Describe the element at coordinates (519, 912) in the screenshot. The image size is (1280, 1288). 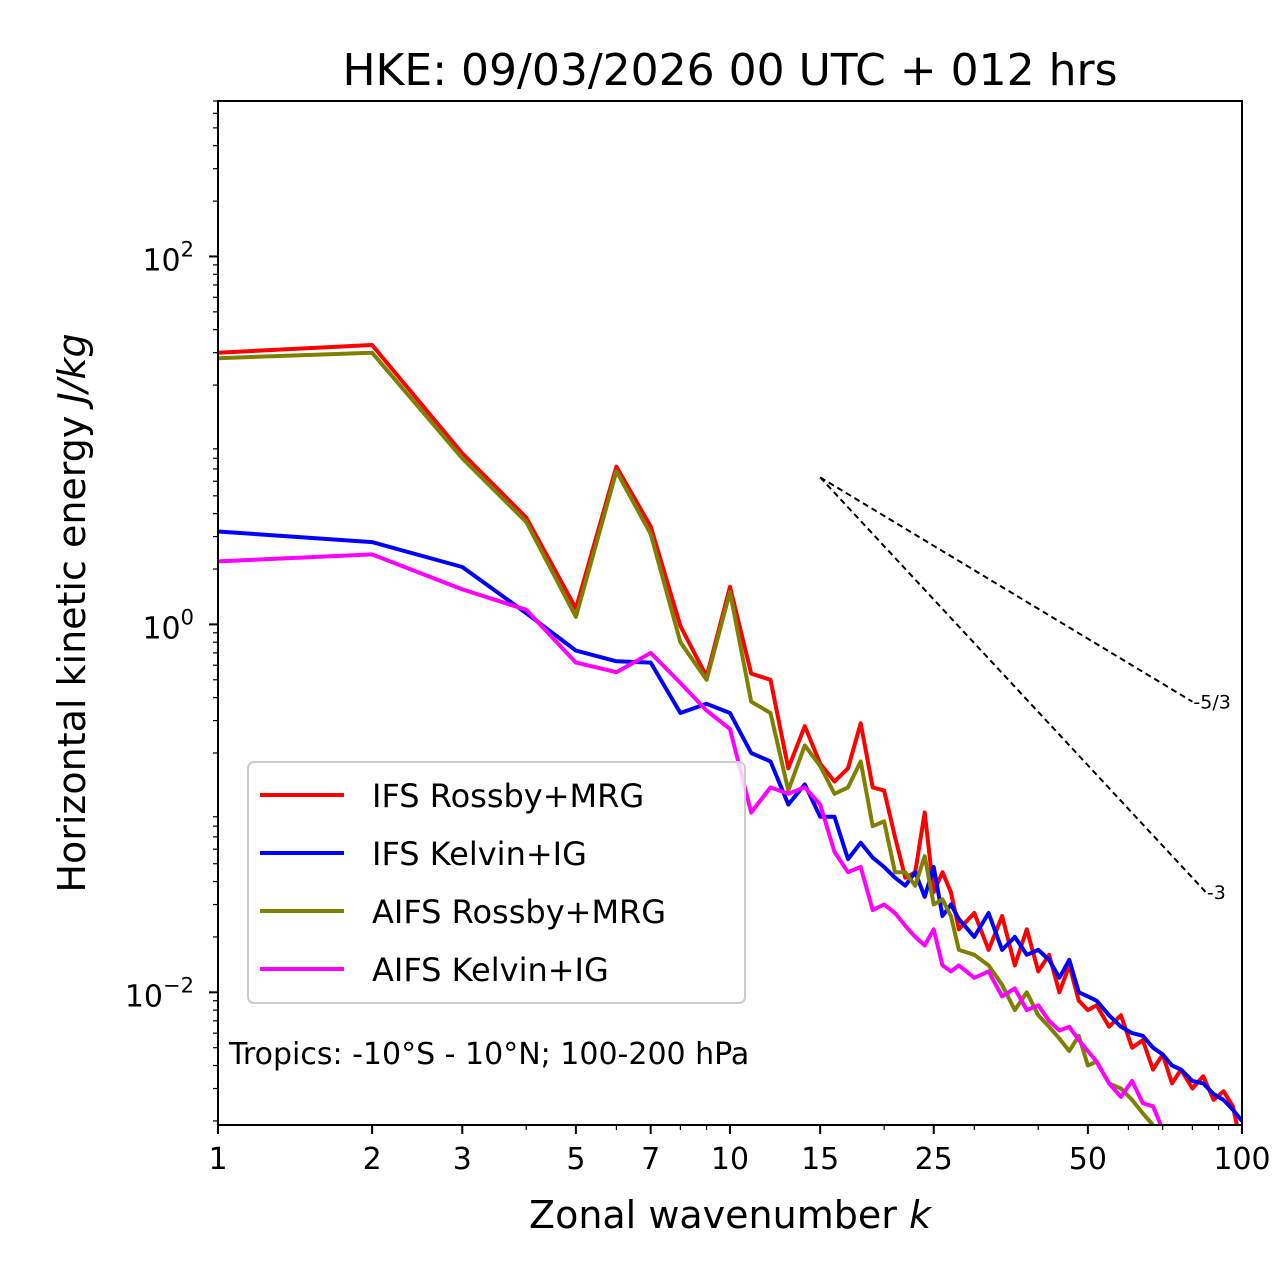
I see `legend-label-aifs-rossby-mrg: AIFS Rossby+MRG` at that location.